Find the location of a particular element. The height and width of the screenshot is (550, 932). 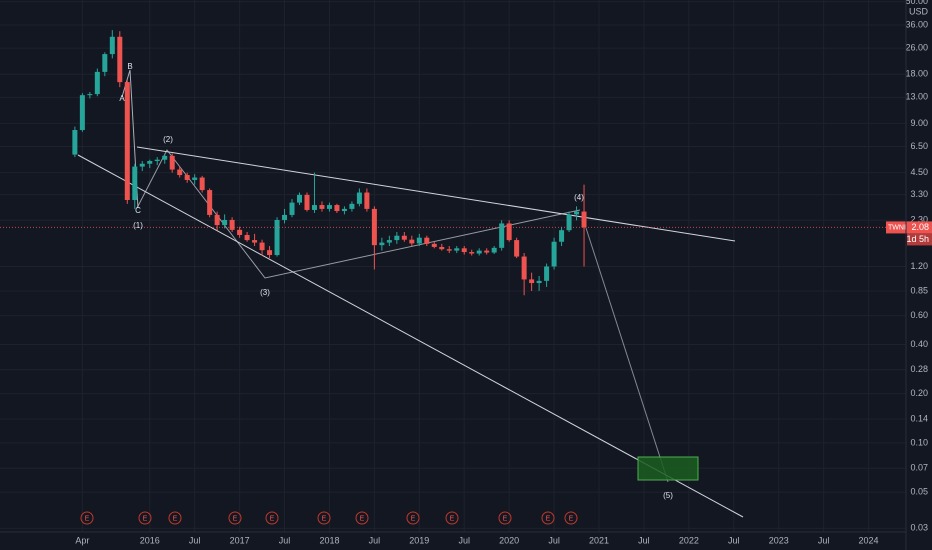

trend-line is located at coordinates (436, 194).